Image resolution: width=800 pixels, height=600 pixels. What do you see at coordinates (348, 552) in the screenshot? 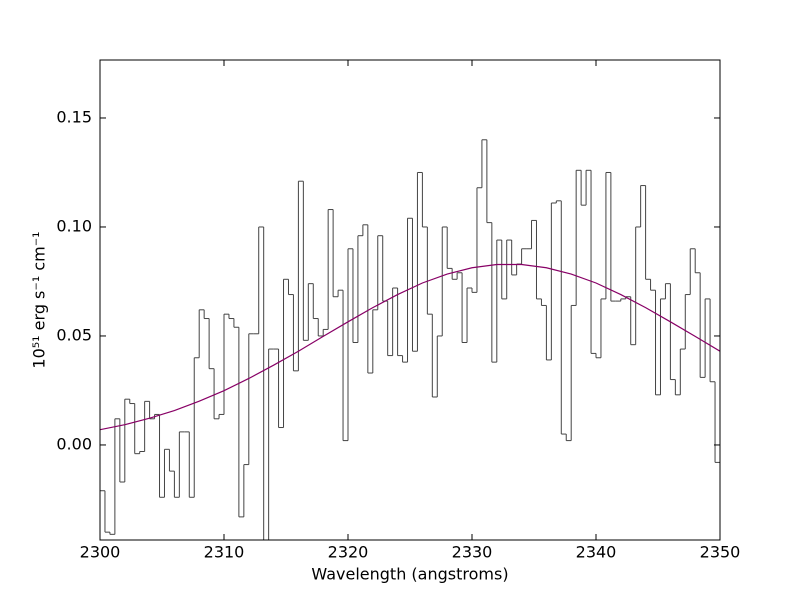
I see `x-tick-label: 2320` at bounding box center [348, 552].